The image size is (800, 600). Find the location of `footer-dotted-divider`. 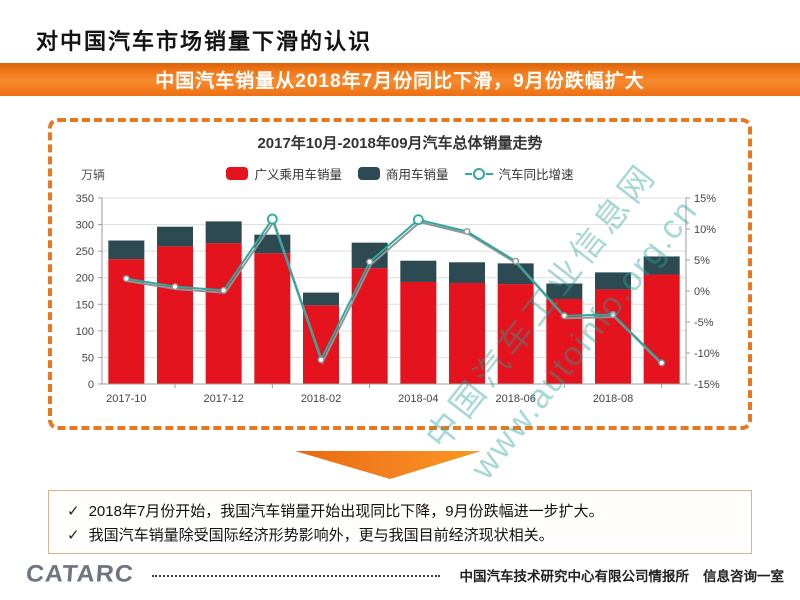

footer-dotted-divider is located at coordinates (296, 576).